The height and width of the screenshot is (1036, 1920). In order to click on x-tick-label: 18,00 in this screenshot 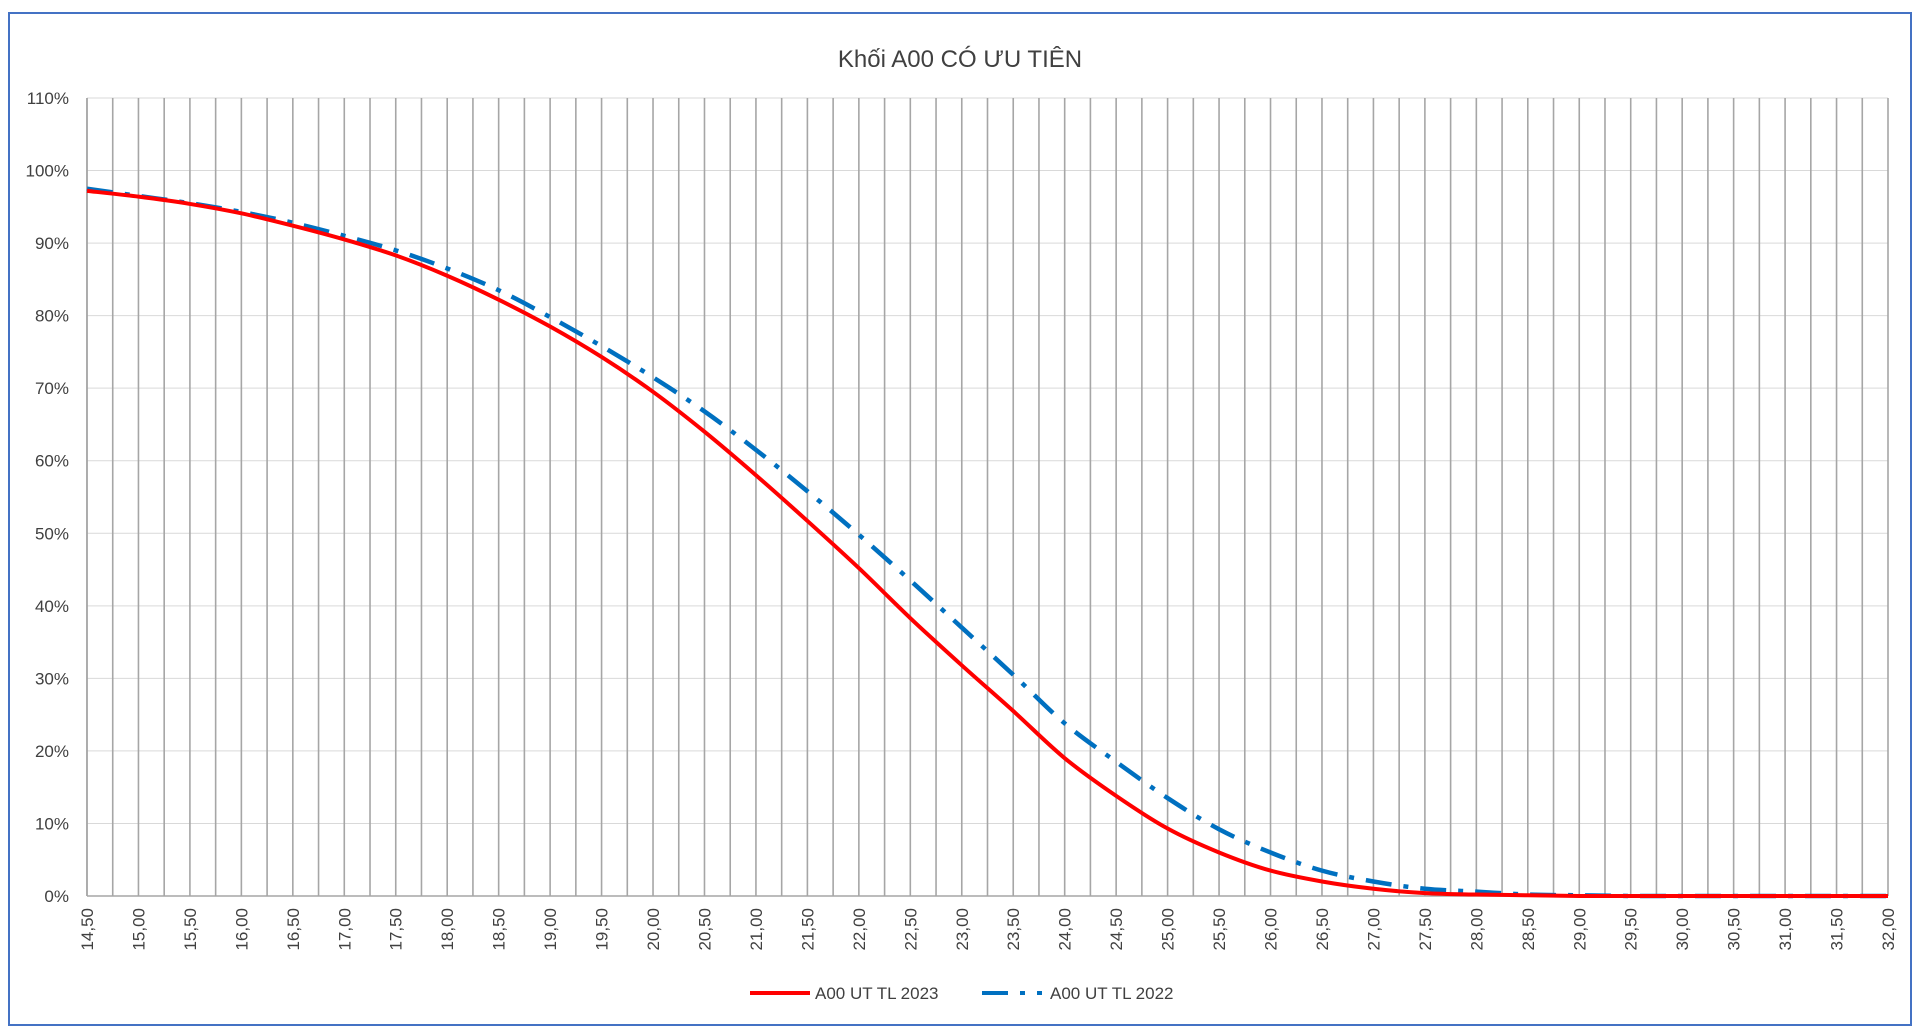, I will do `click(447, 929)`.